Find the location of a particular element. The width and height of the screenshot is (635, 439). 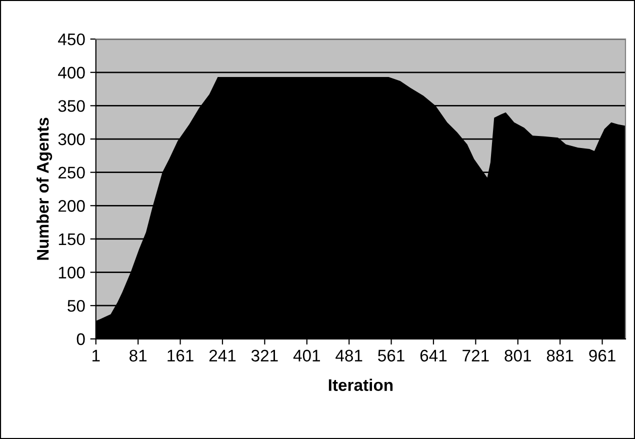

y-tick-label: 0 is located at coordinates (80, 339).